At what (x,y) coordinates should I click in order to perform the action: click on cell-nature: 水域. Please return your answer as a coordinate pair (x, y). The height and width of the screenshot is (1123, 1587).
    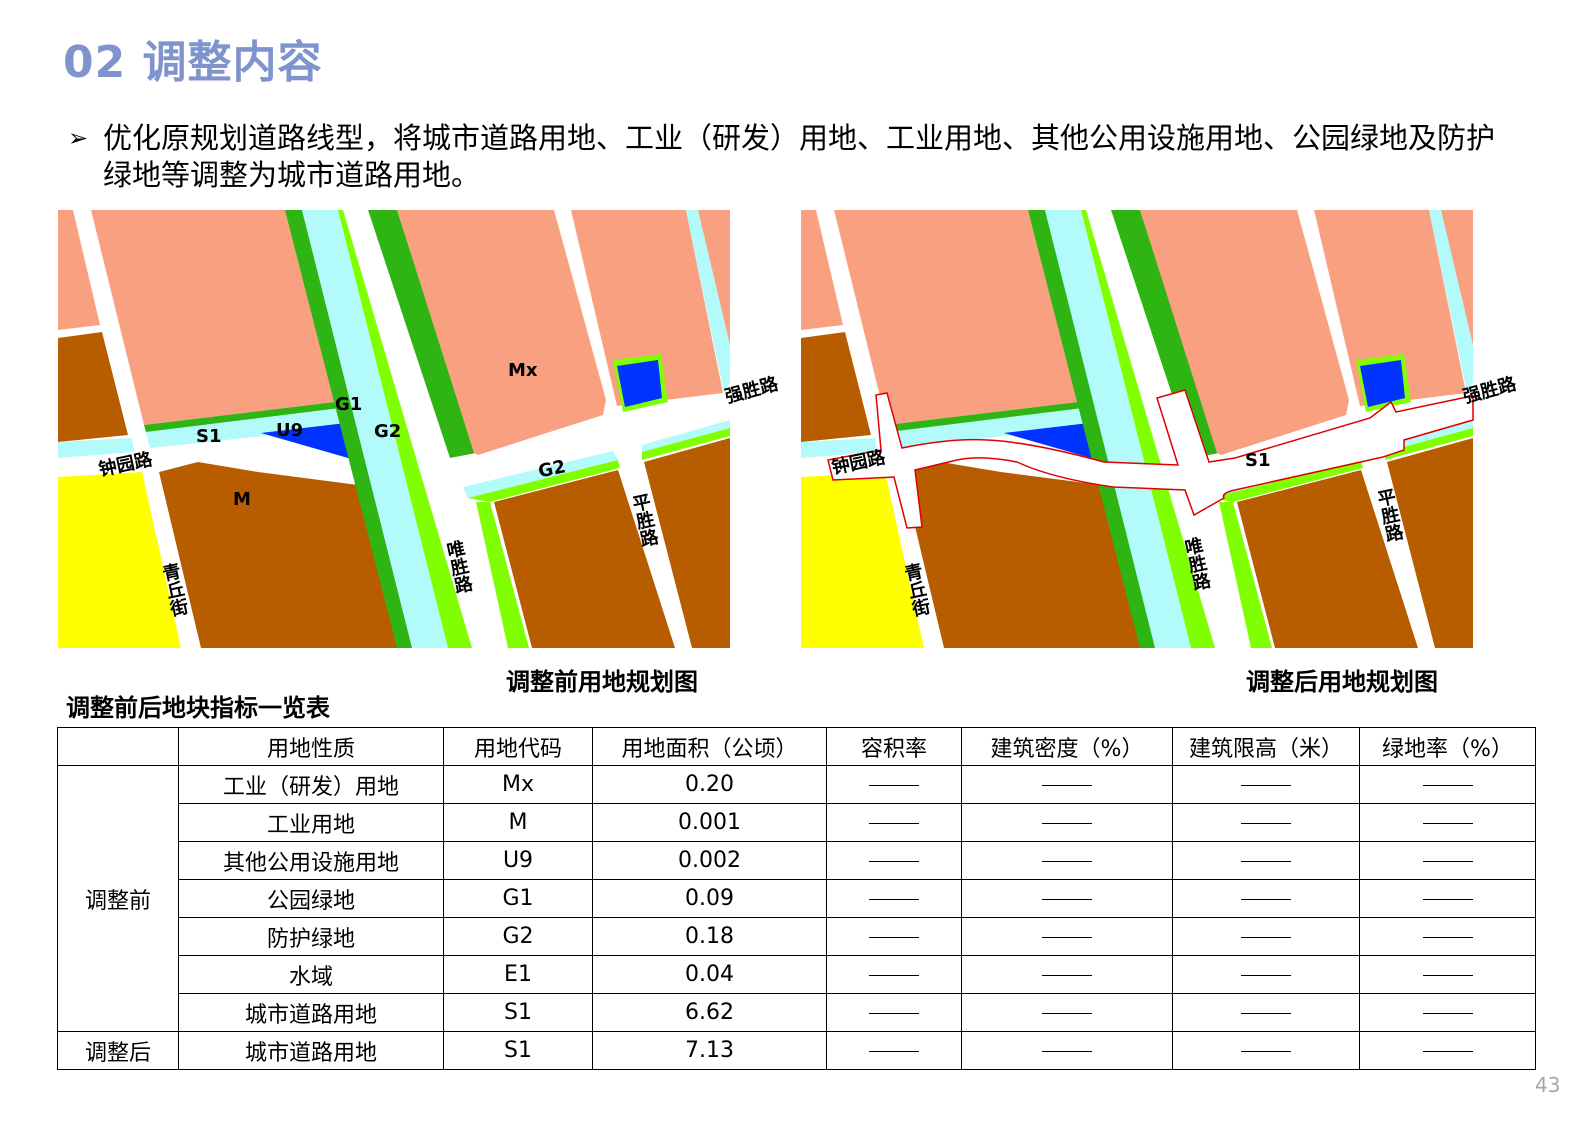
    Looking at the image, I should click on (311, 974).